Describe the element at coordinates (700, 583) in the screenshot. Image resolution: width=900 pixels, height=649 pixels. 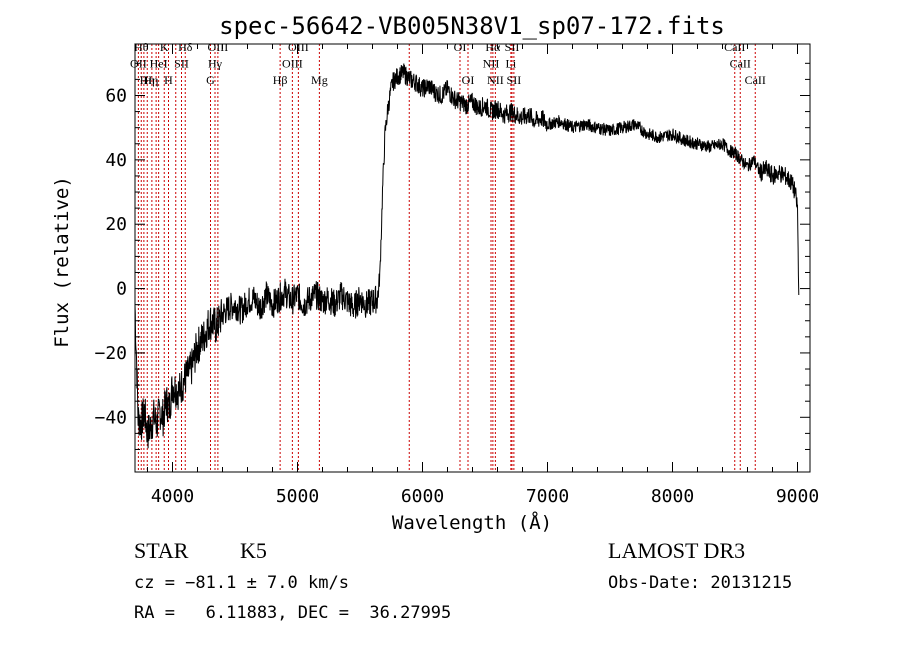
I see `obs-date: Obs-Date: 20131215` at that location.